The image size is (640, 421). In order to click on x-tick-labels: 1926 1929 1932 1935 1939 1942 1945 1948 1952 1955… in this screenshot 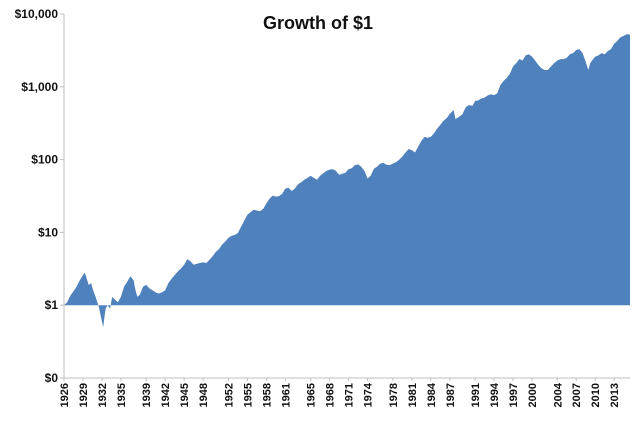, I will do `click(340, 392)`.